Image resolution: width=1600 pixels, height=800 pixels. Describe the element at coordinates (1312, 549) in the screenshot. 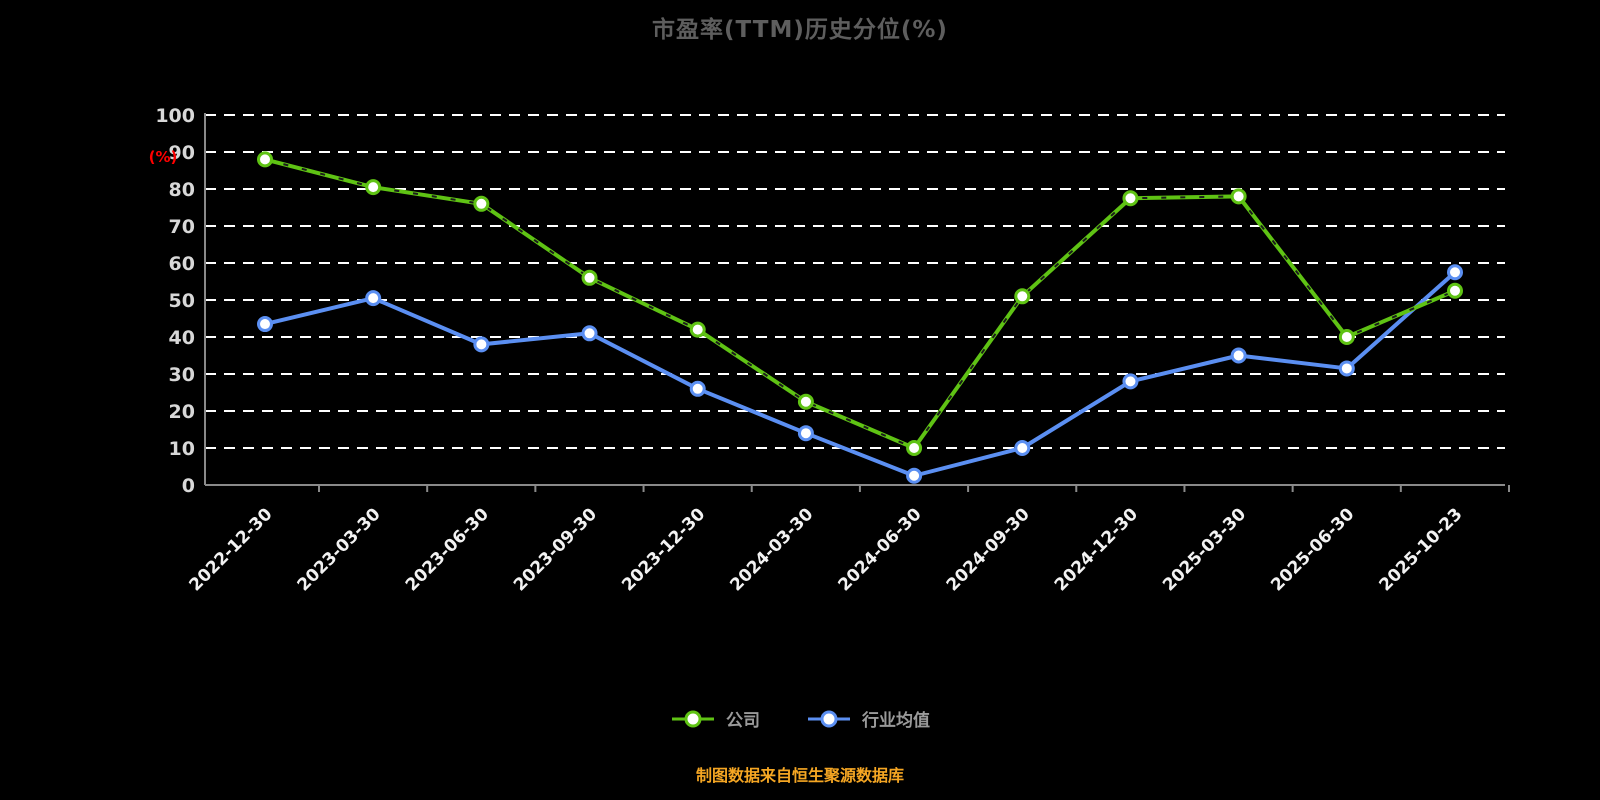

I see `x-tick-label: 2025-06-30` at that location.